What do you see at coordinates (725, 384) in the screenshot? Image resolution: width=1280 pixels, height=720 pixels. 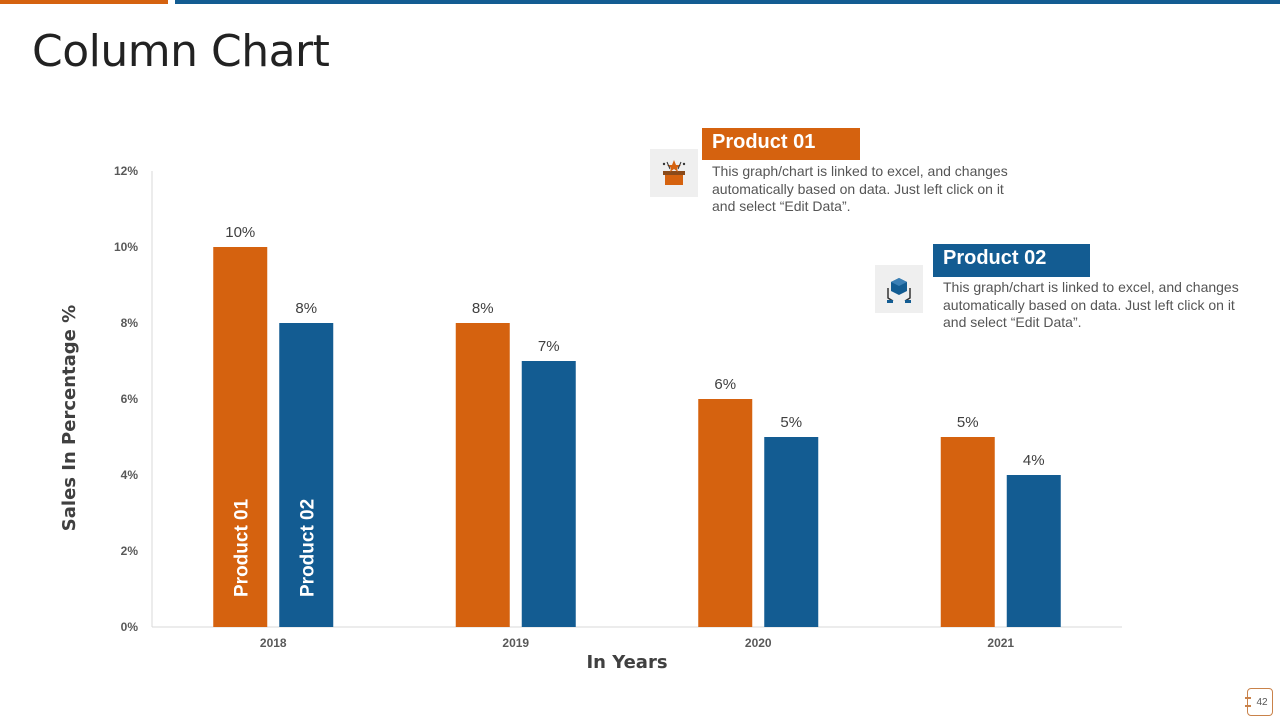 I see `data-label: 6%` at bounding box center [725, 384].